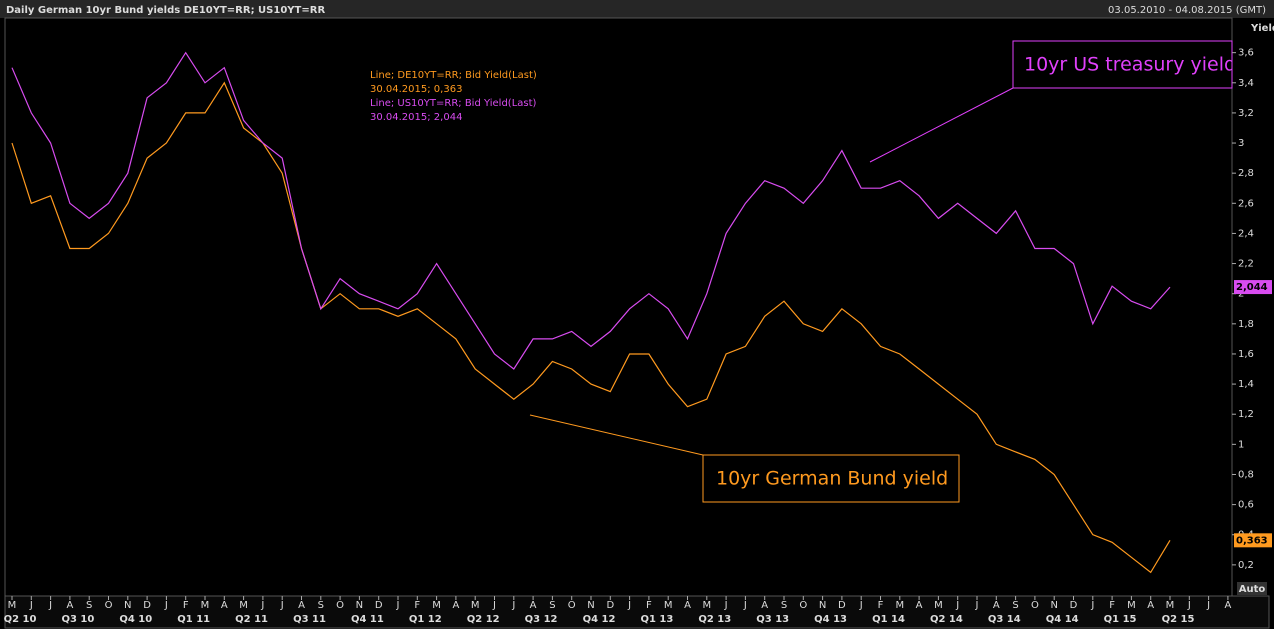  Describe the element at coordinates (1241, 444) in the screenshot. I see `y-tick-label: 1` at that location.